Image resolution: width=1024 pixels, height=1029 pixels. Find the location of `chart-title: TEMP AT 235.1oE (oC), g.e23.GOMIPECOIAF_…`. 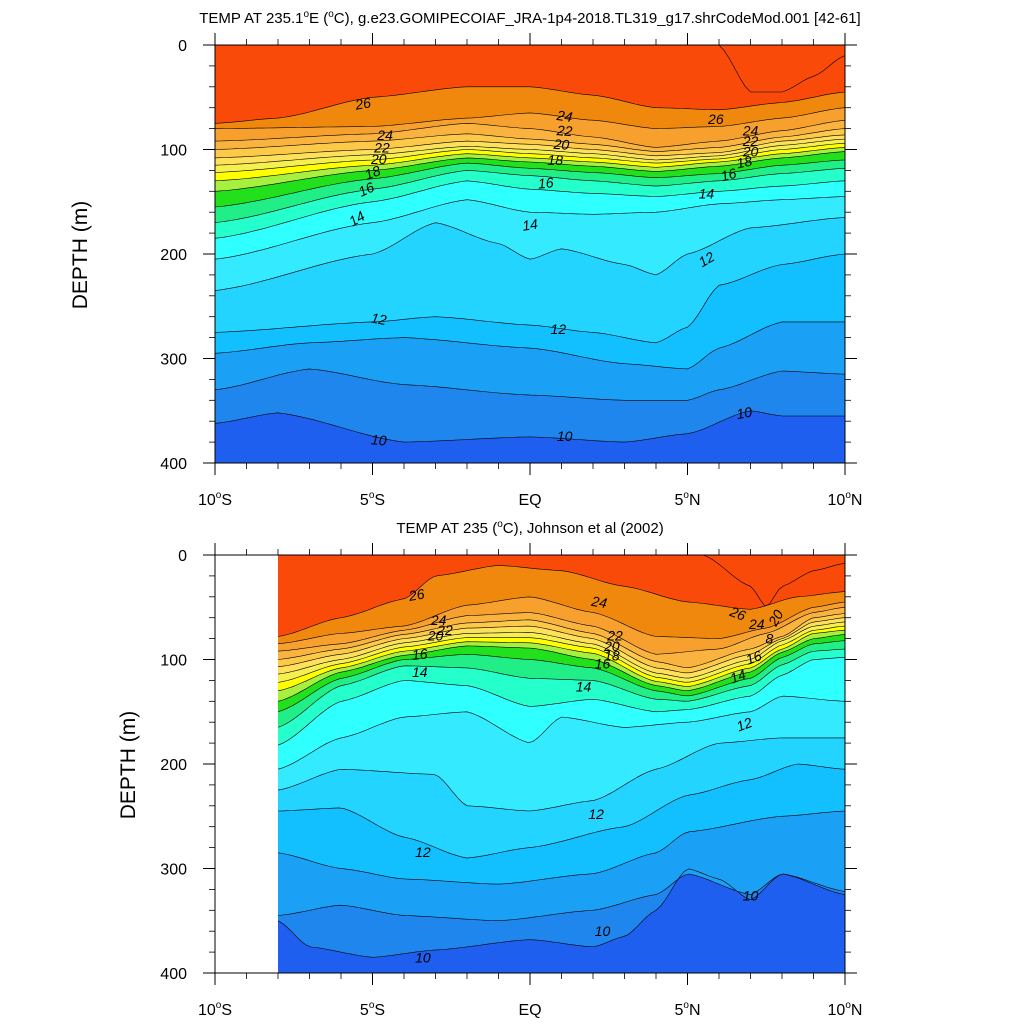

chart-title: TEMP AT 235.1oE (oC), g.e23.GOMIPECOIAF_… is located at coordinates (529, 18).